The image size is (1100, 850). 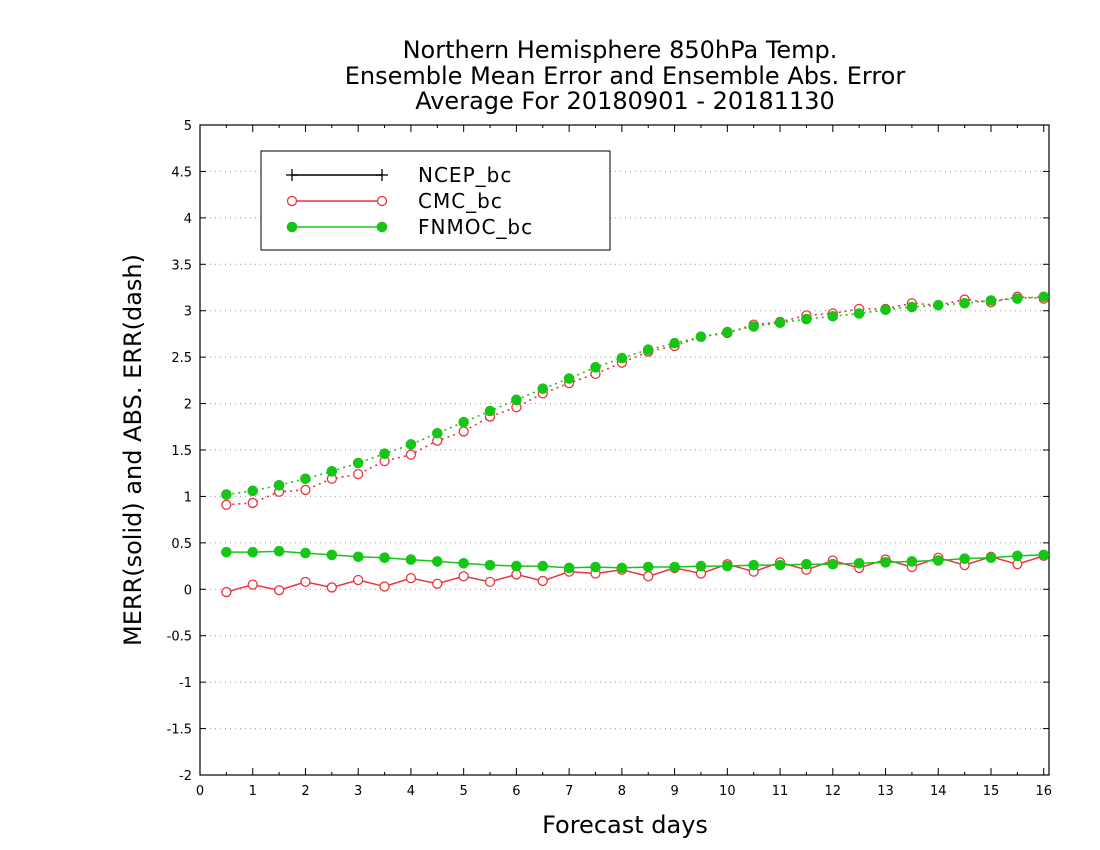 What do you see at coordinates (465, 175) in the screenshot?
I see `legend-ncep-bc-label: NCEP_bc` at bounding box center [465, 175].